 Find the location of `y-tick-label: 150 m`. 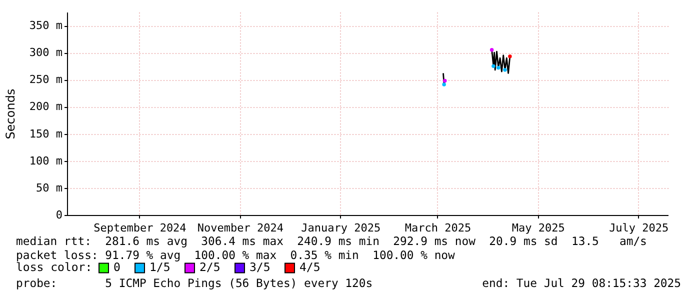

y-tick-label: 150 m is located at coordinates (46, 133).